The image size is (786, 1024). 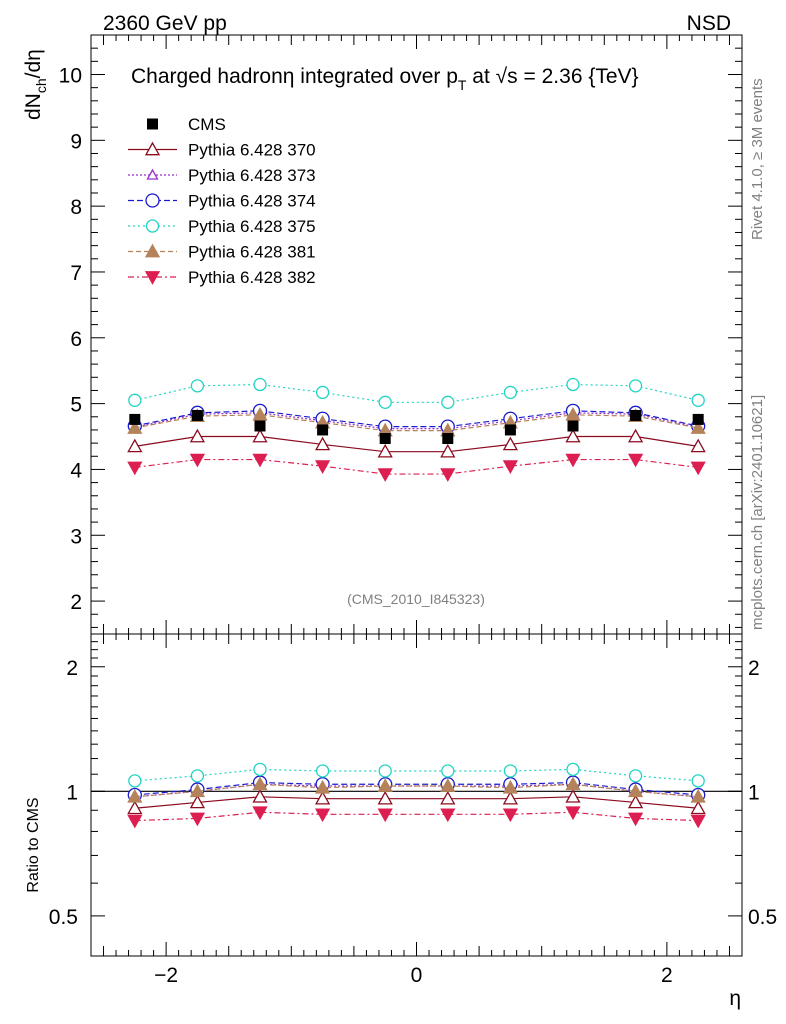 I want to click on ratio-y-tick-label-right: 0.5, so click(x=762, y=917).